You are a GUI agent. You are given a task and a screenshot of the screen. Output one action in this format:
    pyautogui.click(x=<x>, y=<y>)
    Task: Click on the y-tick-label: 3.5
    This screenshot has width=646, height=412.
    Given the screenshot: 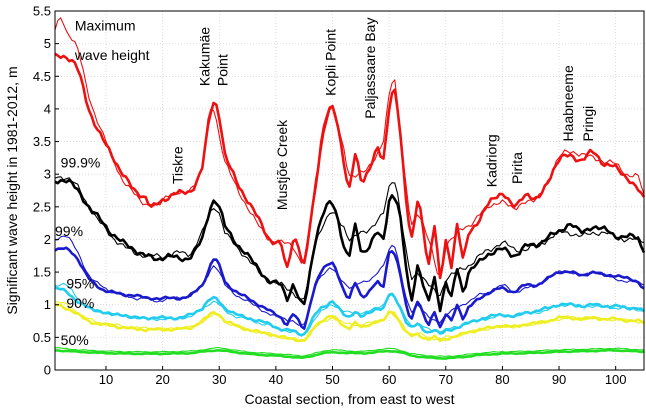 What is the action you would take?
    pyautogui.click(x=42, y=141)
    